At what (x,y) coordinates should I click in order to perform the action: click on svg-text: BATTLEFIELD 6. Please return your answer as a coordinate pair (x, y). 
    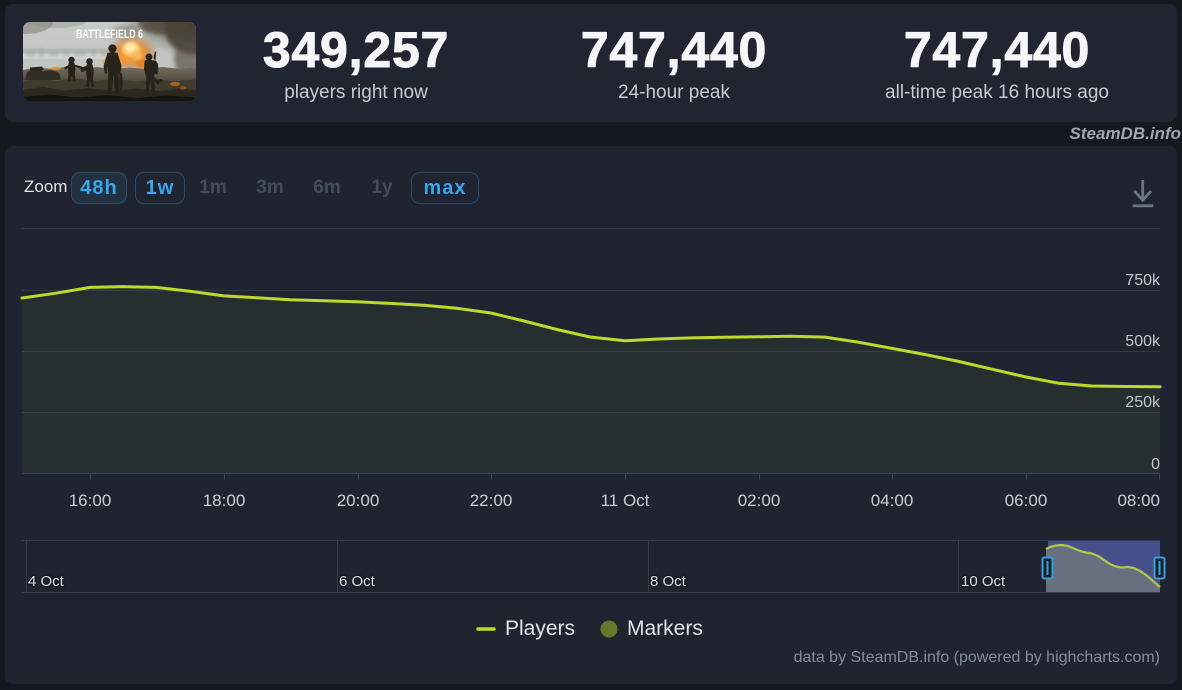
    Looking at the image, I should click on (109, 35).